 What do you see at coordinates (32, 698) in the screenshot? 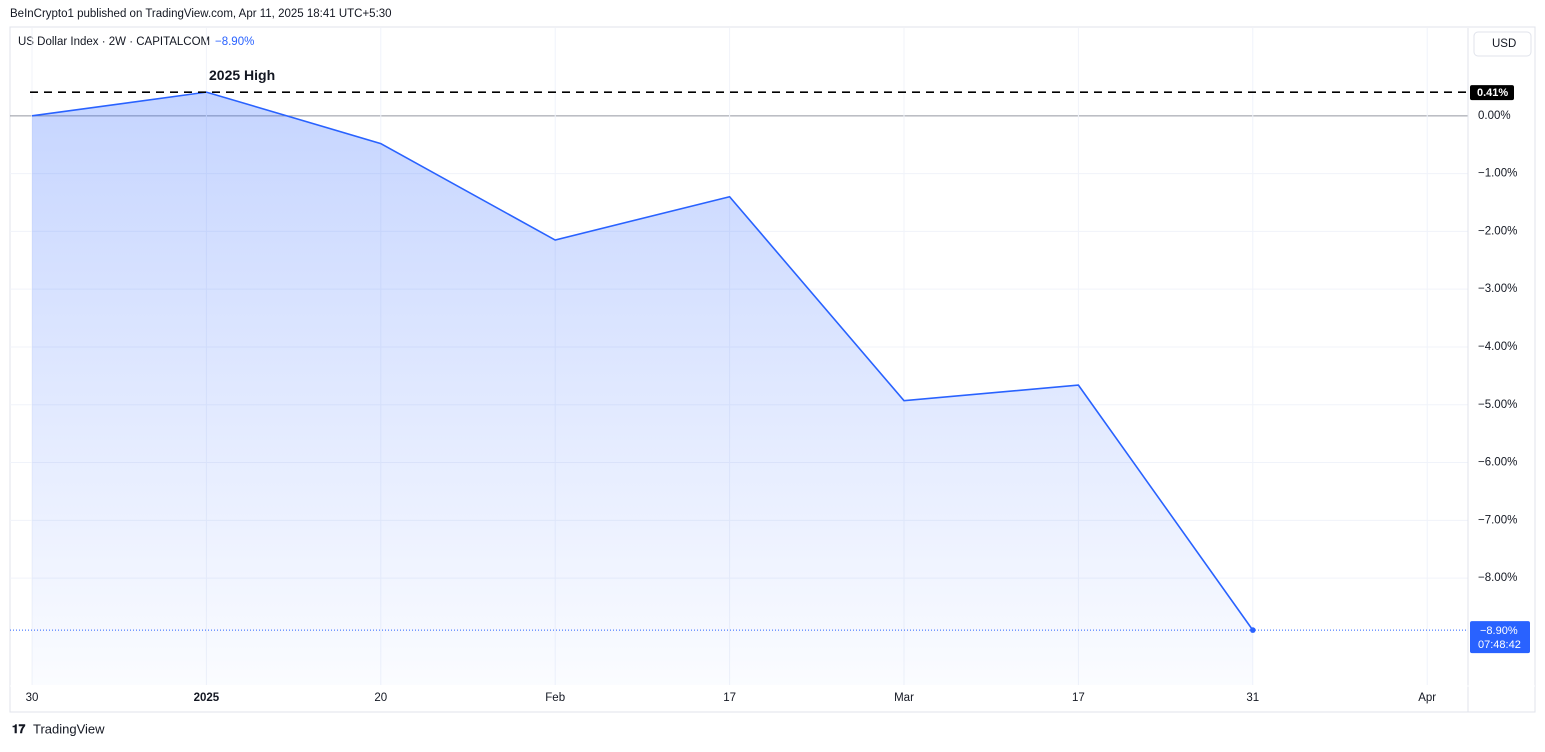
I see `x-tick-label: 30` at bounding box center [32, 698].